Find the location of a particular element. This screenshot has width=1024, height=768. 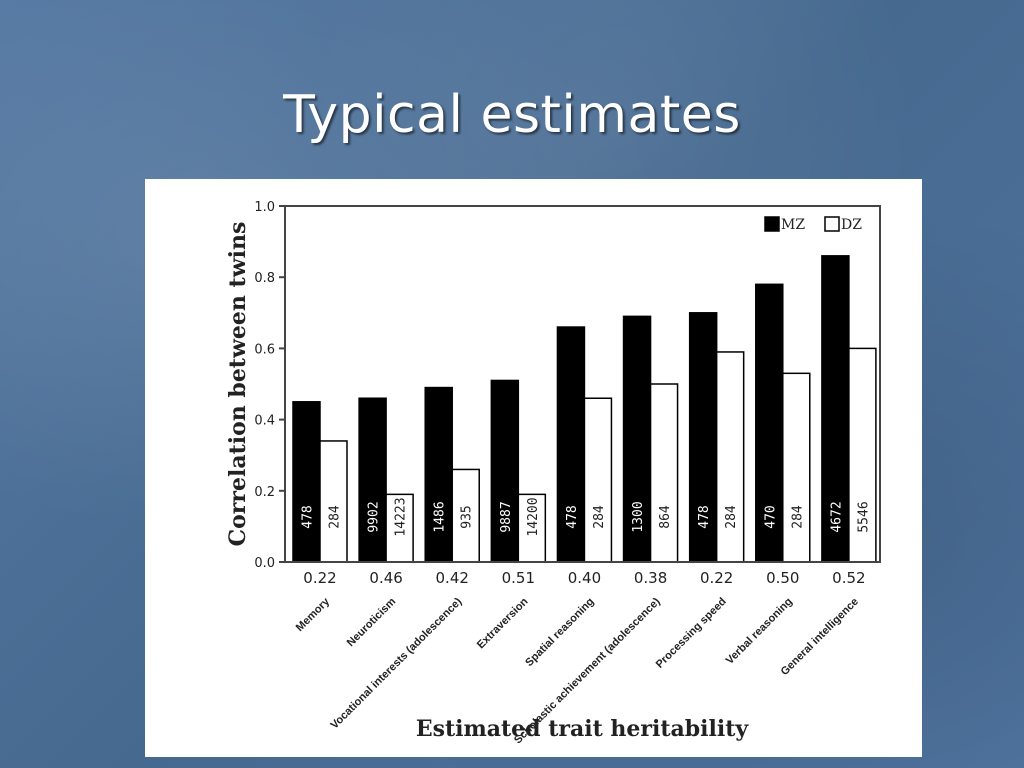

x-category-label: Vocational interests (adolescence) is located at coordinates (396, 663).